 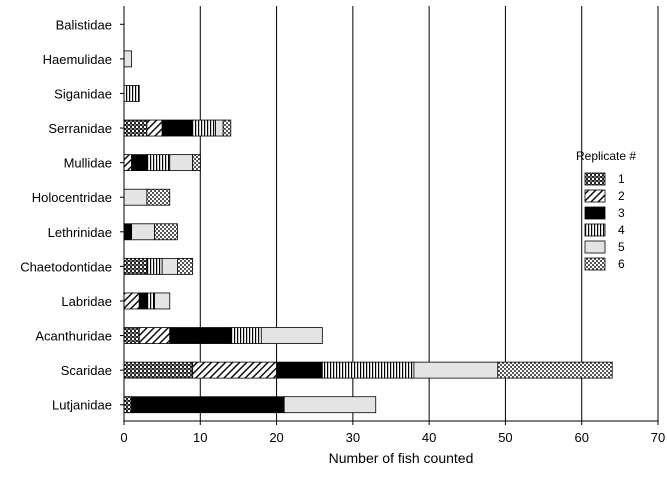 What do you see at coordinates (77, 59) in the screenshot?
I see `category-label: Haemulidae` at bounding box center [77, 59].